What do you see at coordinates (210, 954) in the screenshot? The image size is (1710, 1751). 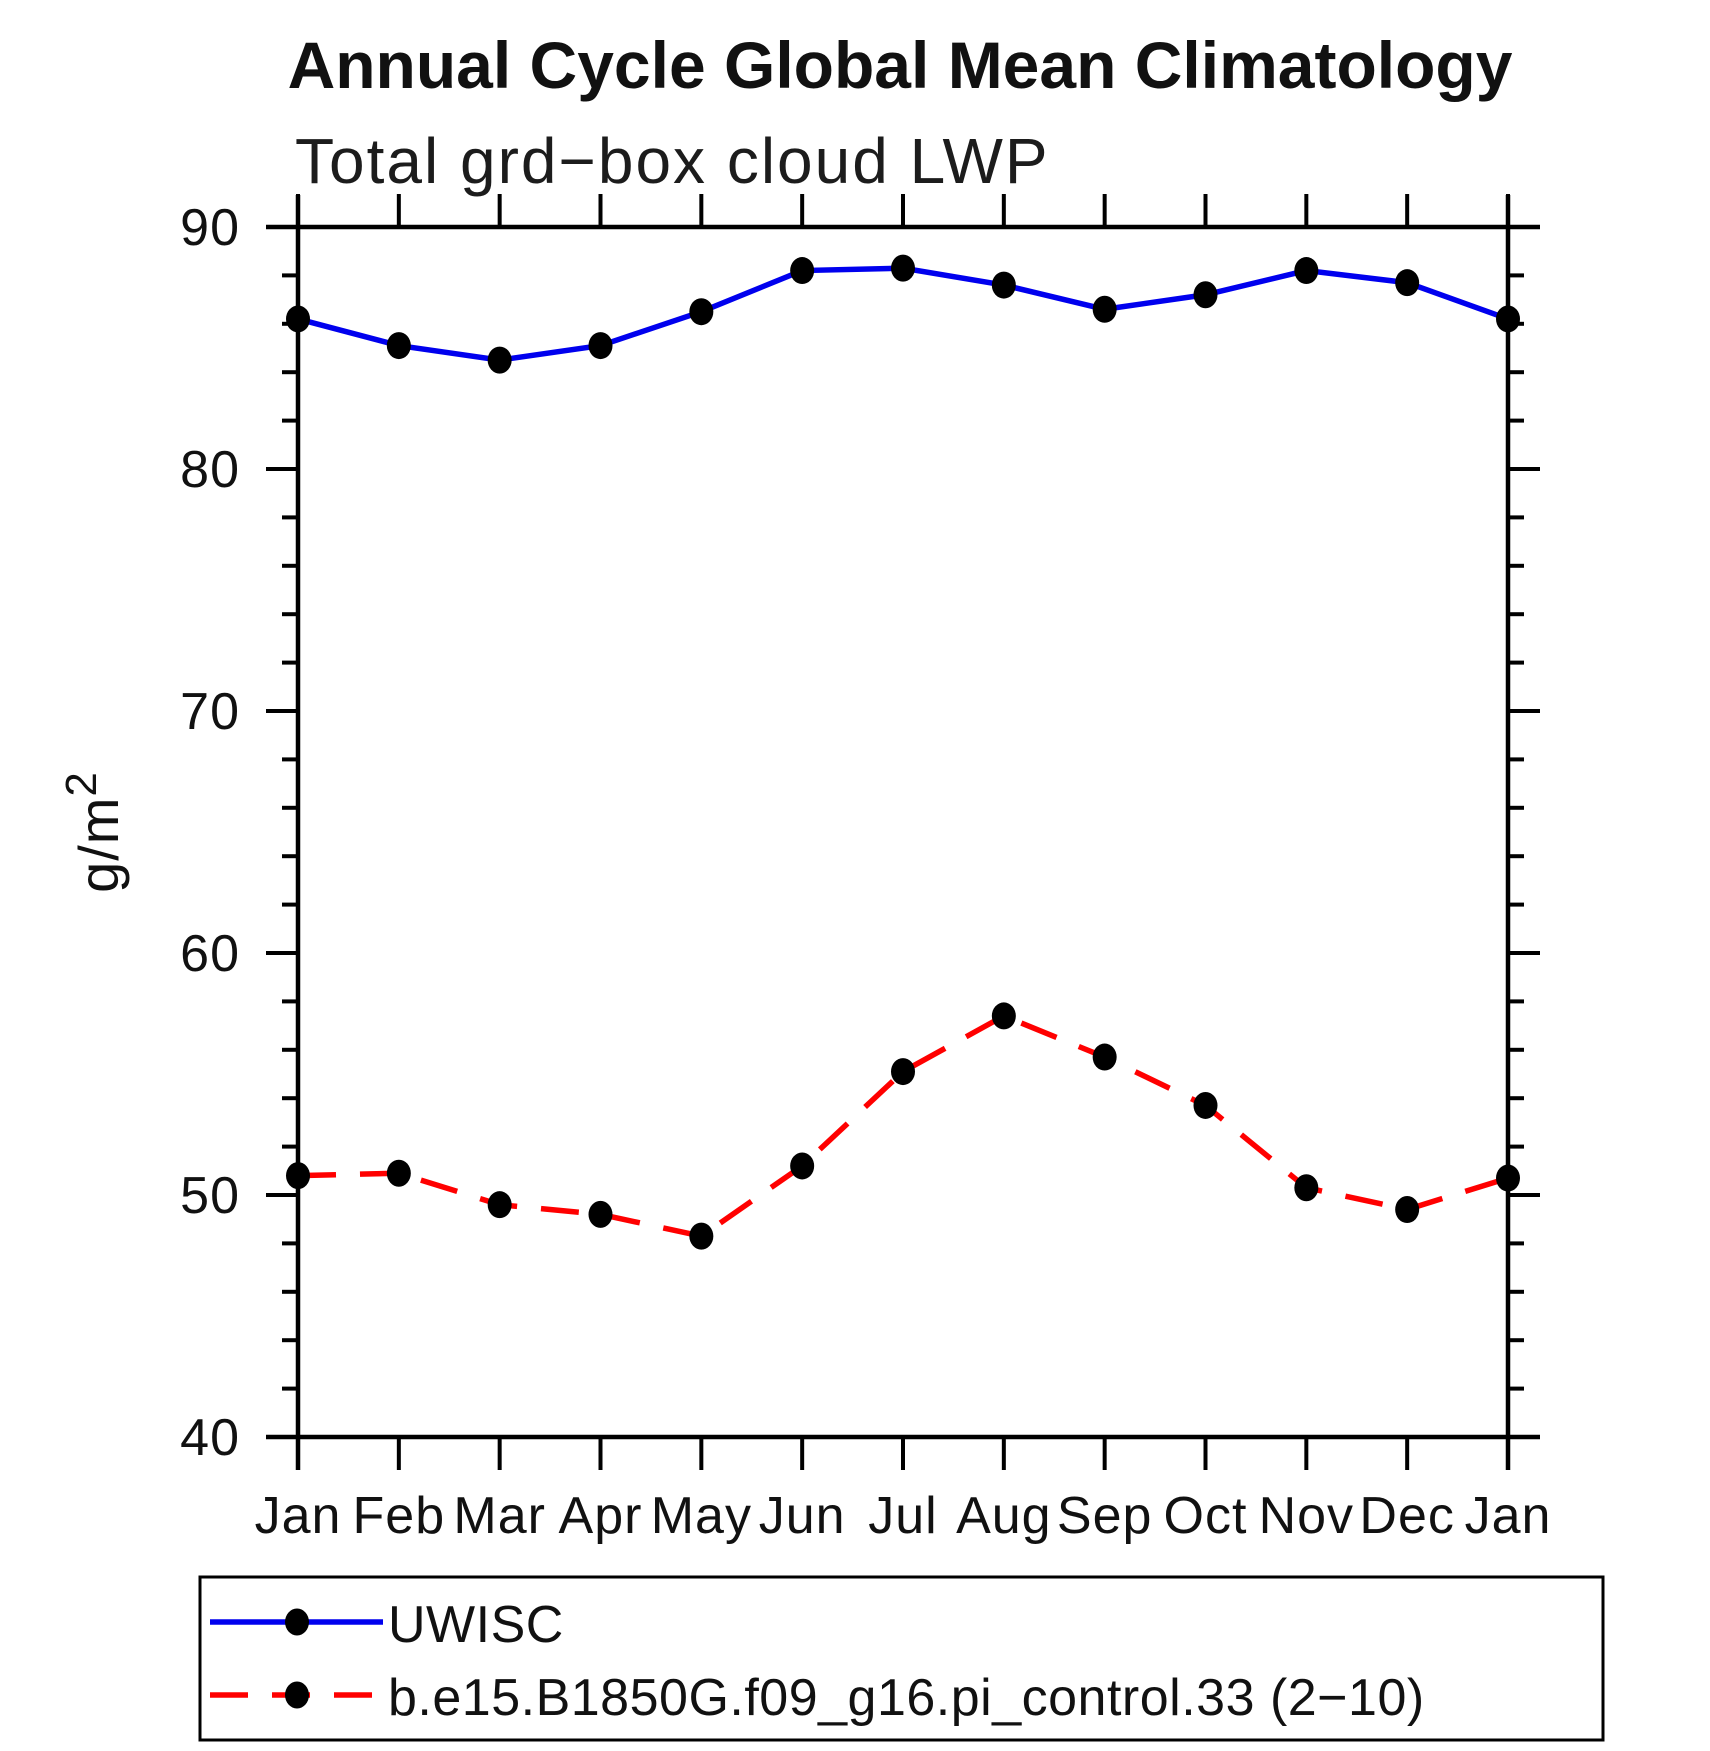 I see `y-tick-label: 60` at bounding box center [210, 954].